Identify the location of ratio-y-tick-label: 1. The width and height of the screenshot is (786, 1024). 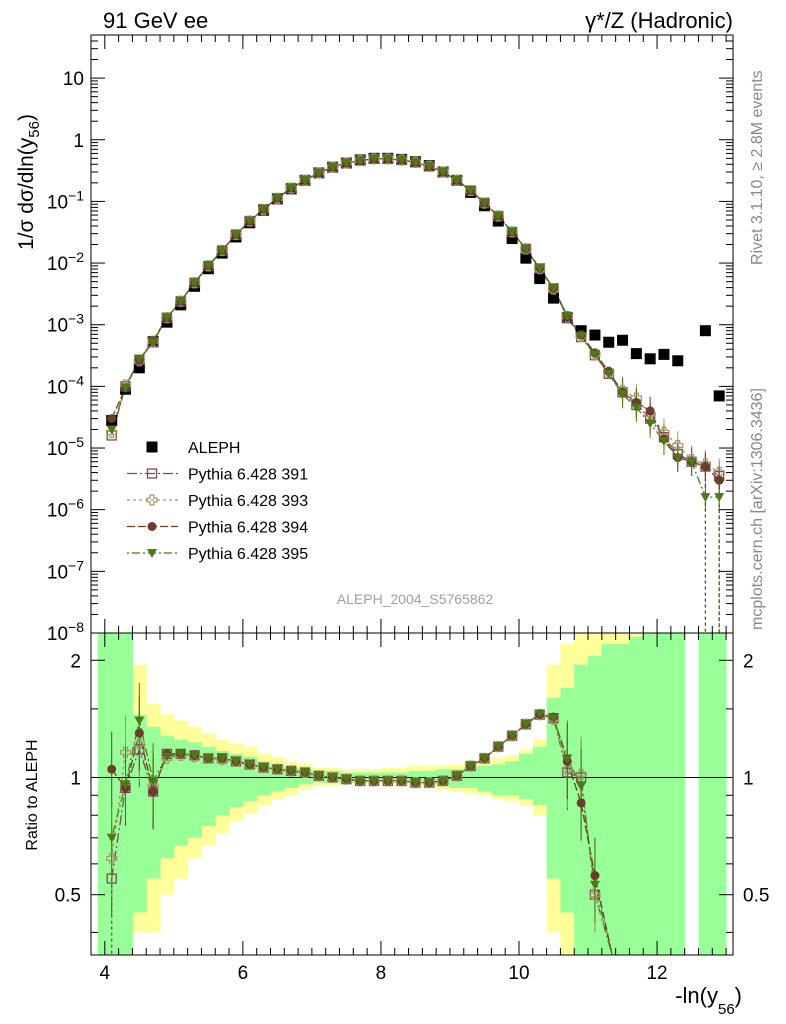
(75, 778).